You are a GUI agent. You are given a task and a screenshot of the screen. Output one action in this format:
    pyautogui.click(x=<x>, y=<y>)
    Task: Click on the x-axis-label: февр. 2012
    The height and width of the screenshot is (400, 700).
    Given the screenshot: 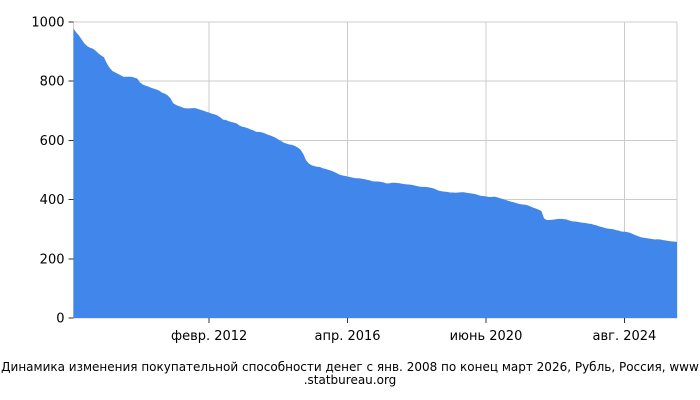 What is the action you would take?
    pyautogui.click(x=209, y=336)
    